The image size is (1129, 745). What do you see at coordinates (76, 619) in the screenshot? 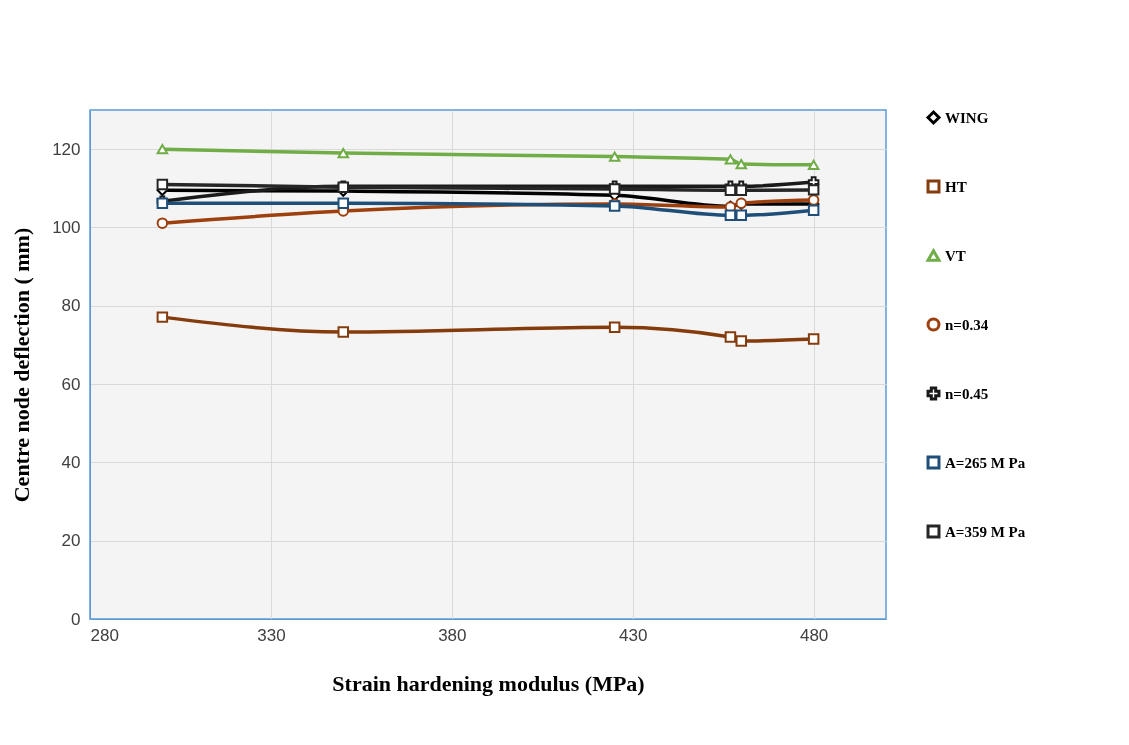
I see `y-tick-label: 0` at bounding box center [76, 619].